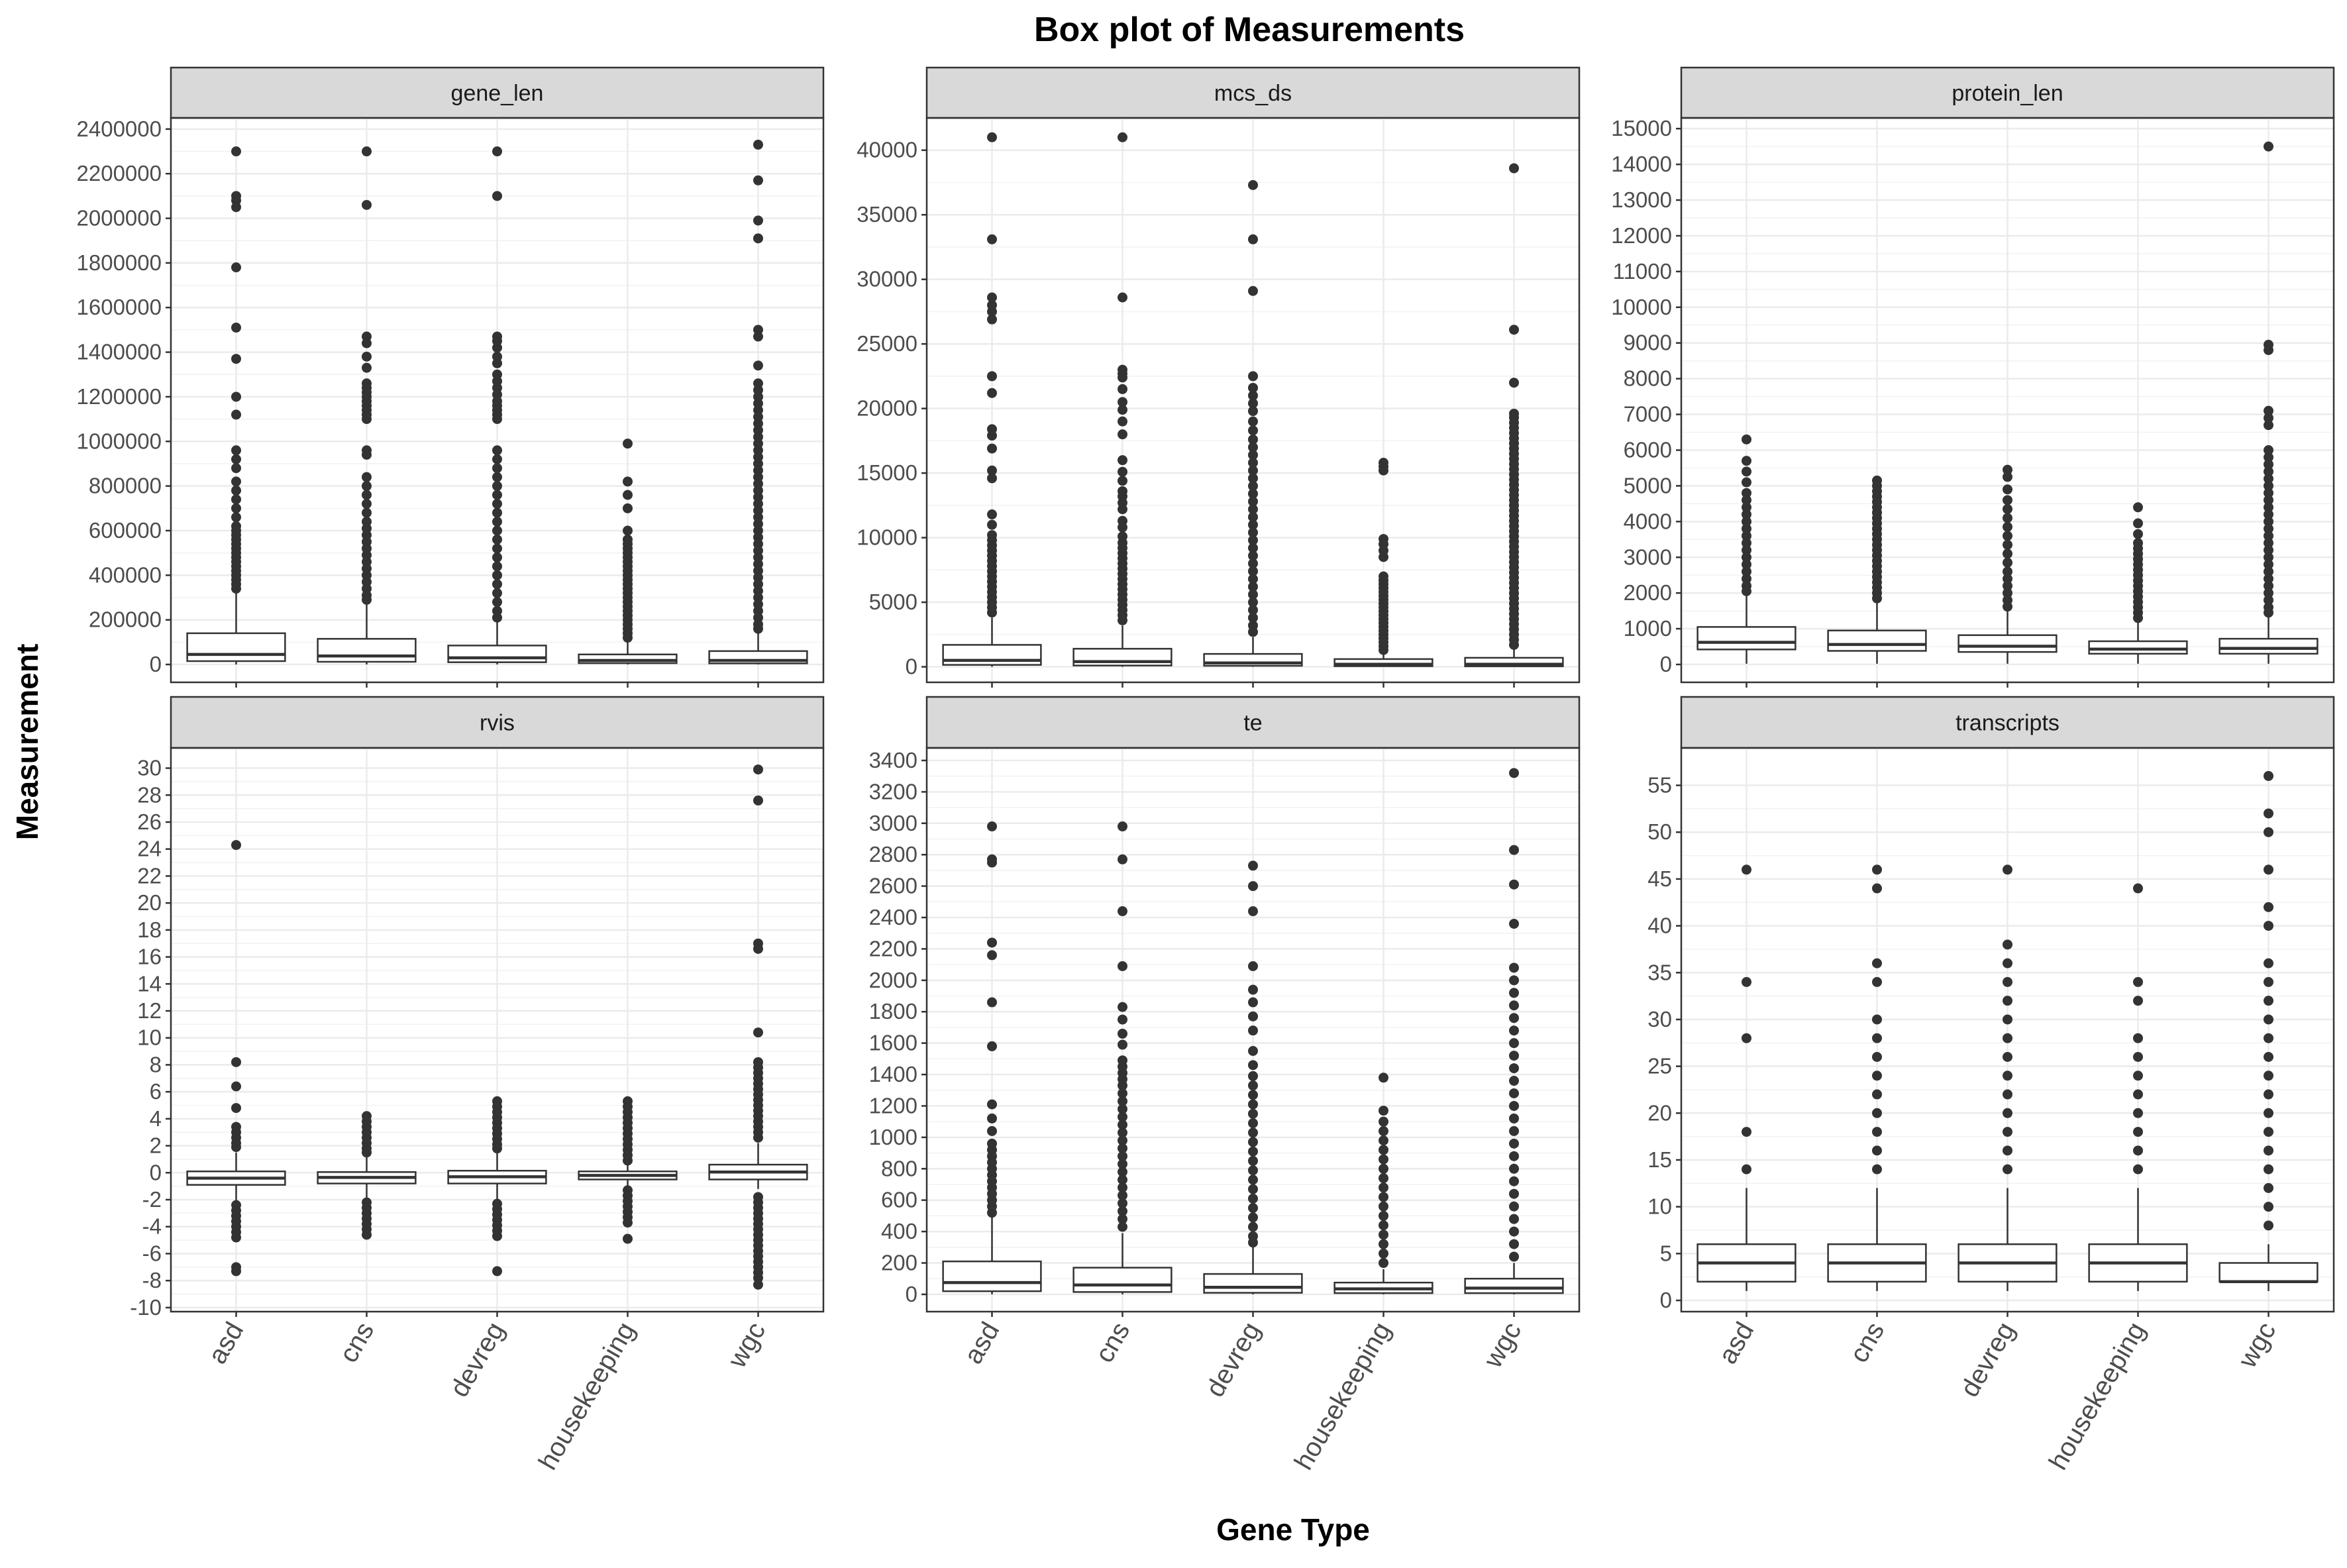 This screenshot has width=2347, height=1568. Describe the element at coordinates (1642, 271) in the screenshot. I see `y-tick-label: 11000` at that location.